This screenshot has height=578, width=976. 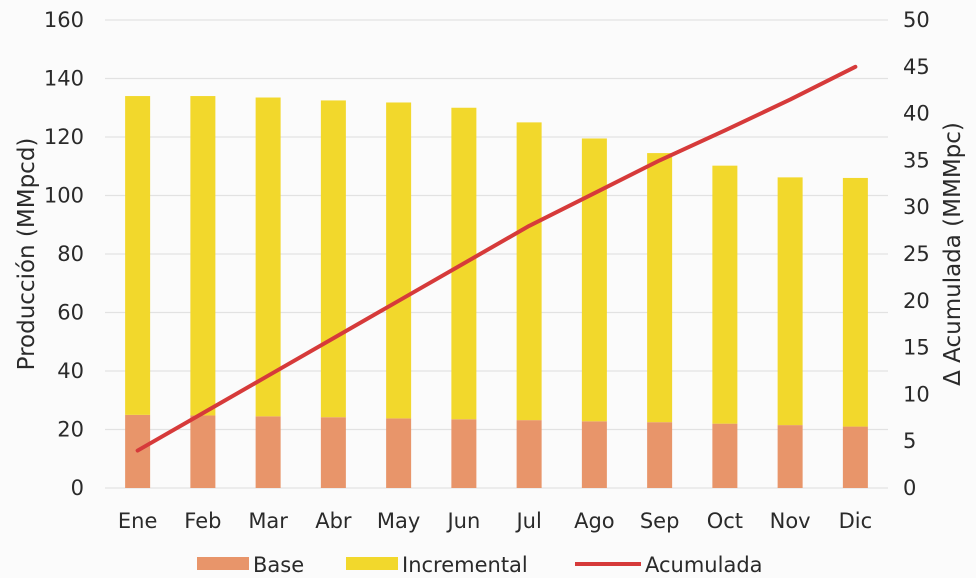 I want to click on y2-tick-label: 35, so click(x=916, y=160).